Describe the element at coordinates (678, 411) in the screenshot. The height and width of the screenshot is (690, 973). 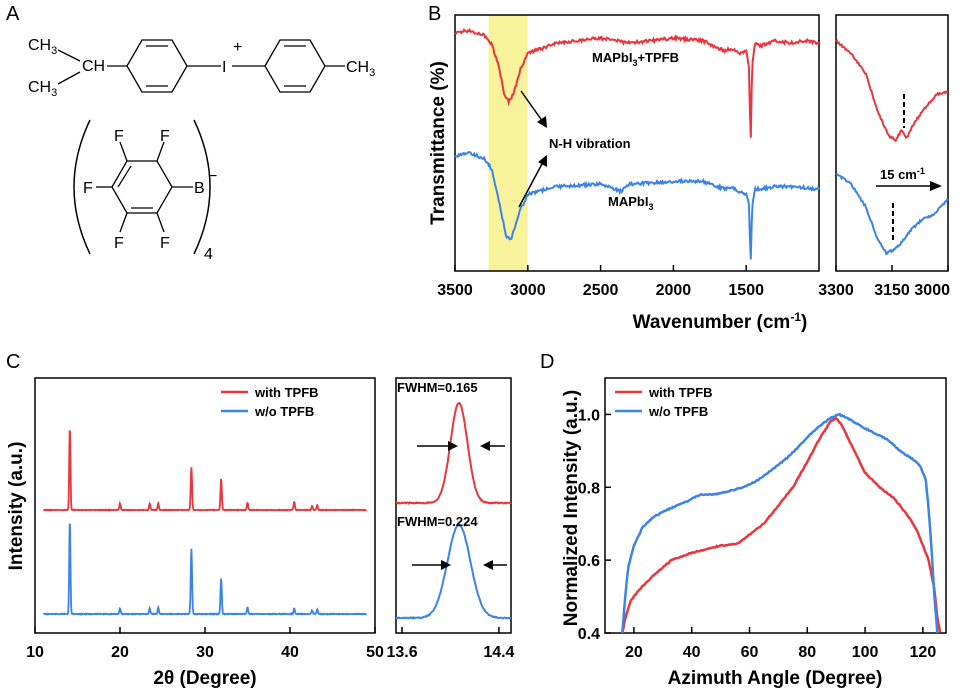
I see `d-legend-without-tpfb: w/o TPFB` at that location.